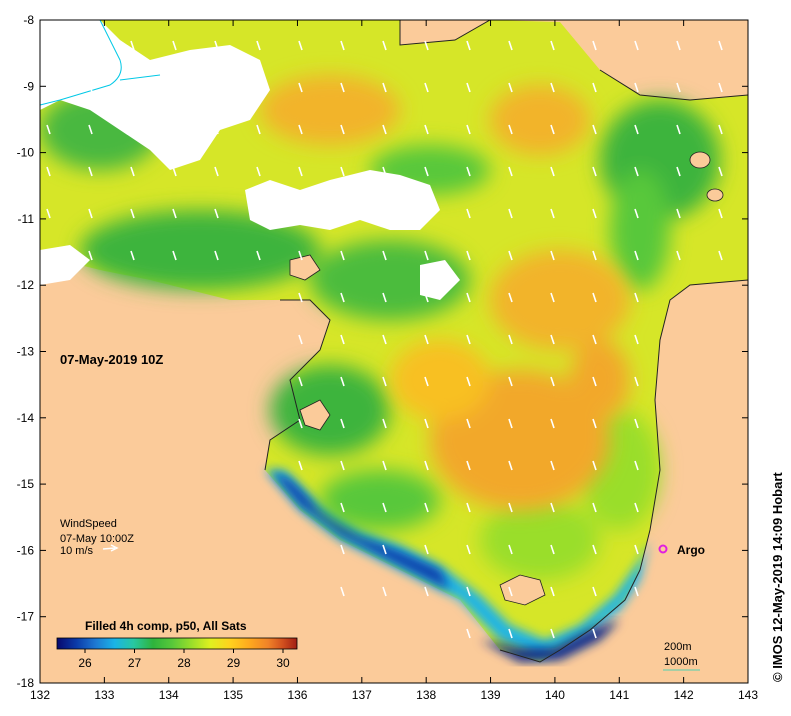 Image resolution: width=791 pixels, height=716 pixels. What do you see at coordinates (135, 663) in the screenshot?
I see `colorbar-tick-label: 27` at bounding box center [135, 663].